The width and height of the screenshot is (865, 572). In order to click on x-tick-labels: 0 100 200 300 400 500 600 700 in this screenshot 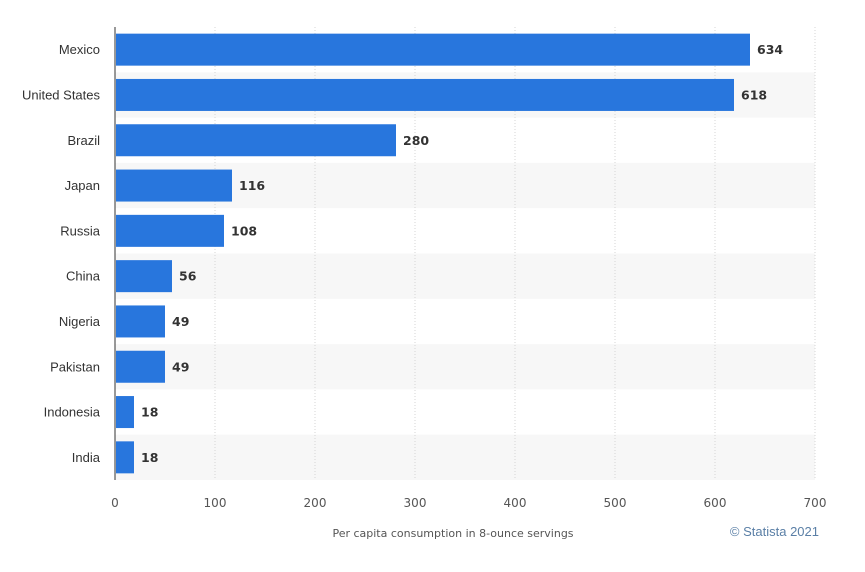, I will do `click(468, 503)`.